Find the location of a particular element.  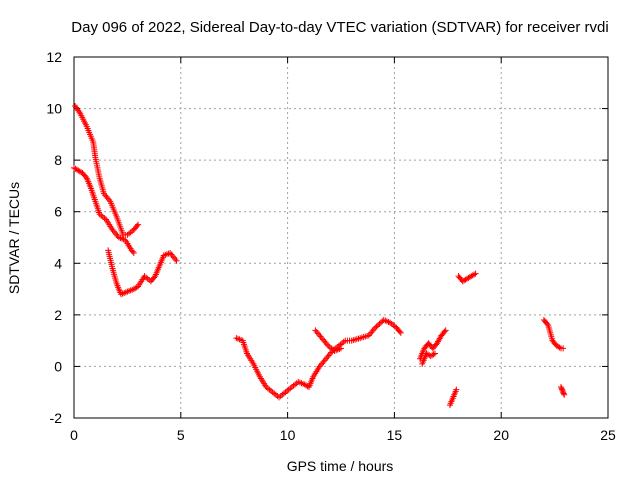

y-tick-label: 10 is located at coordinates (54, 109).